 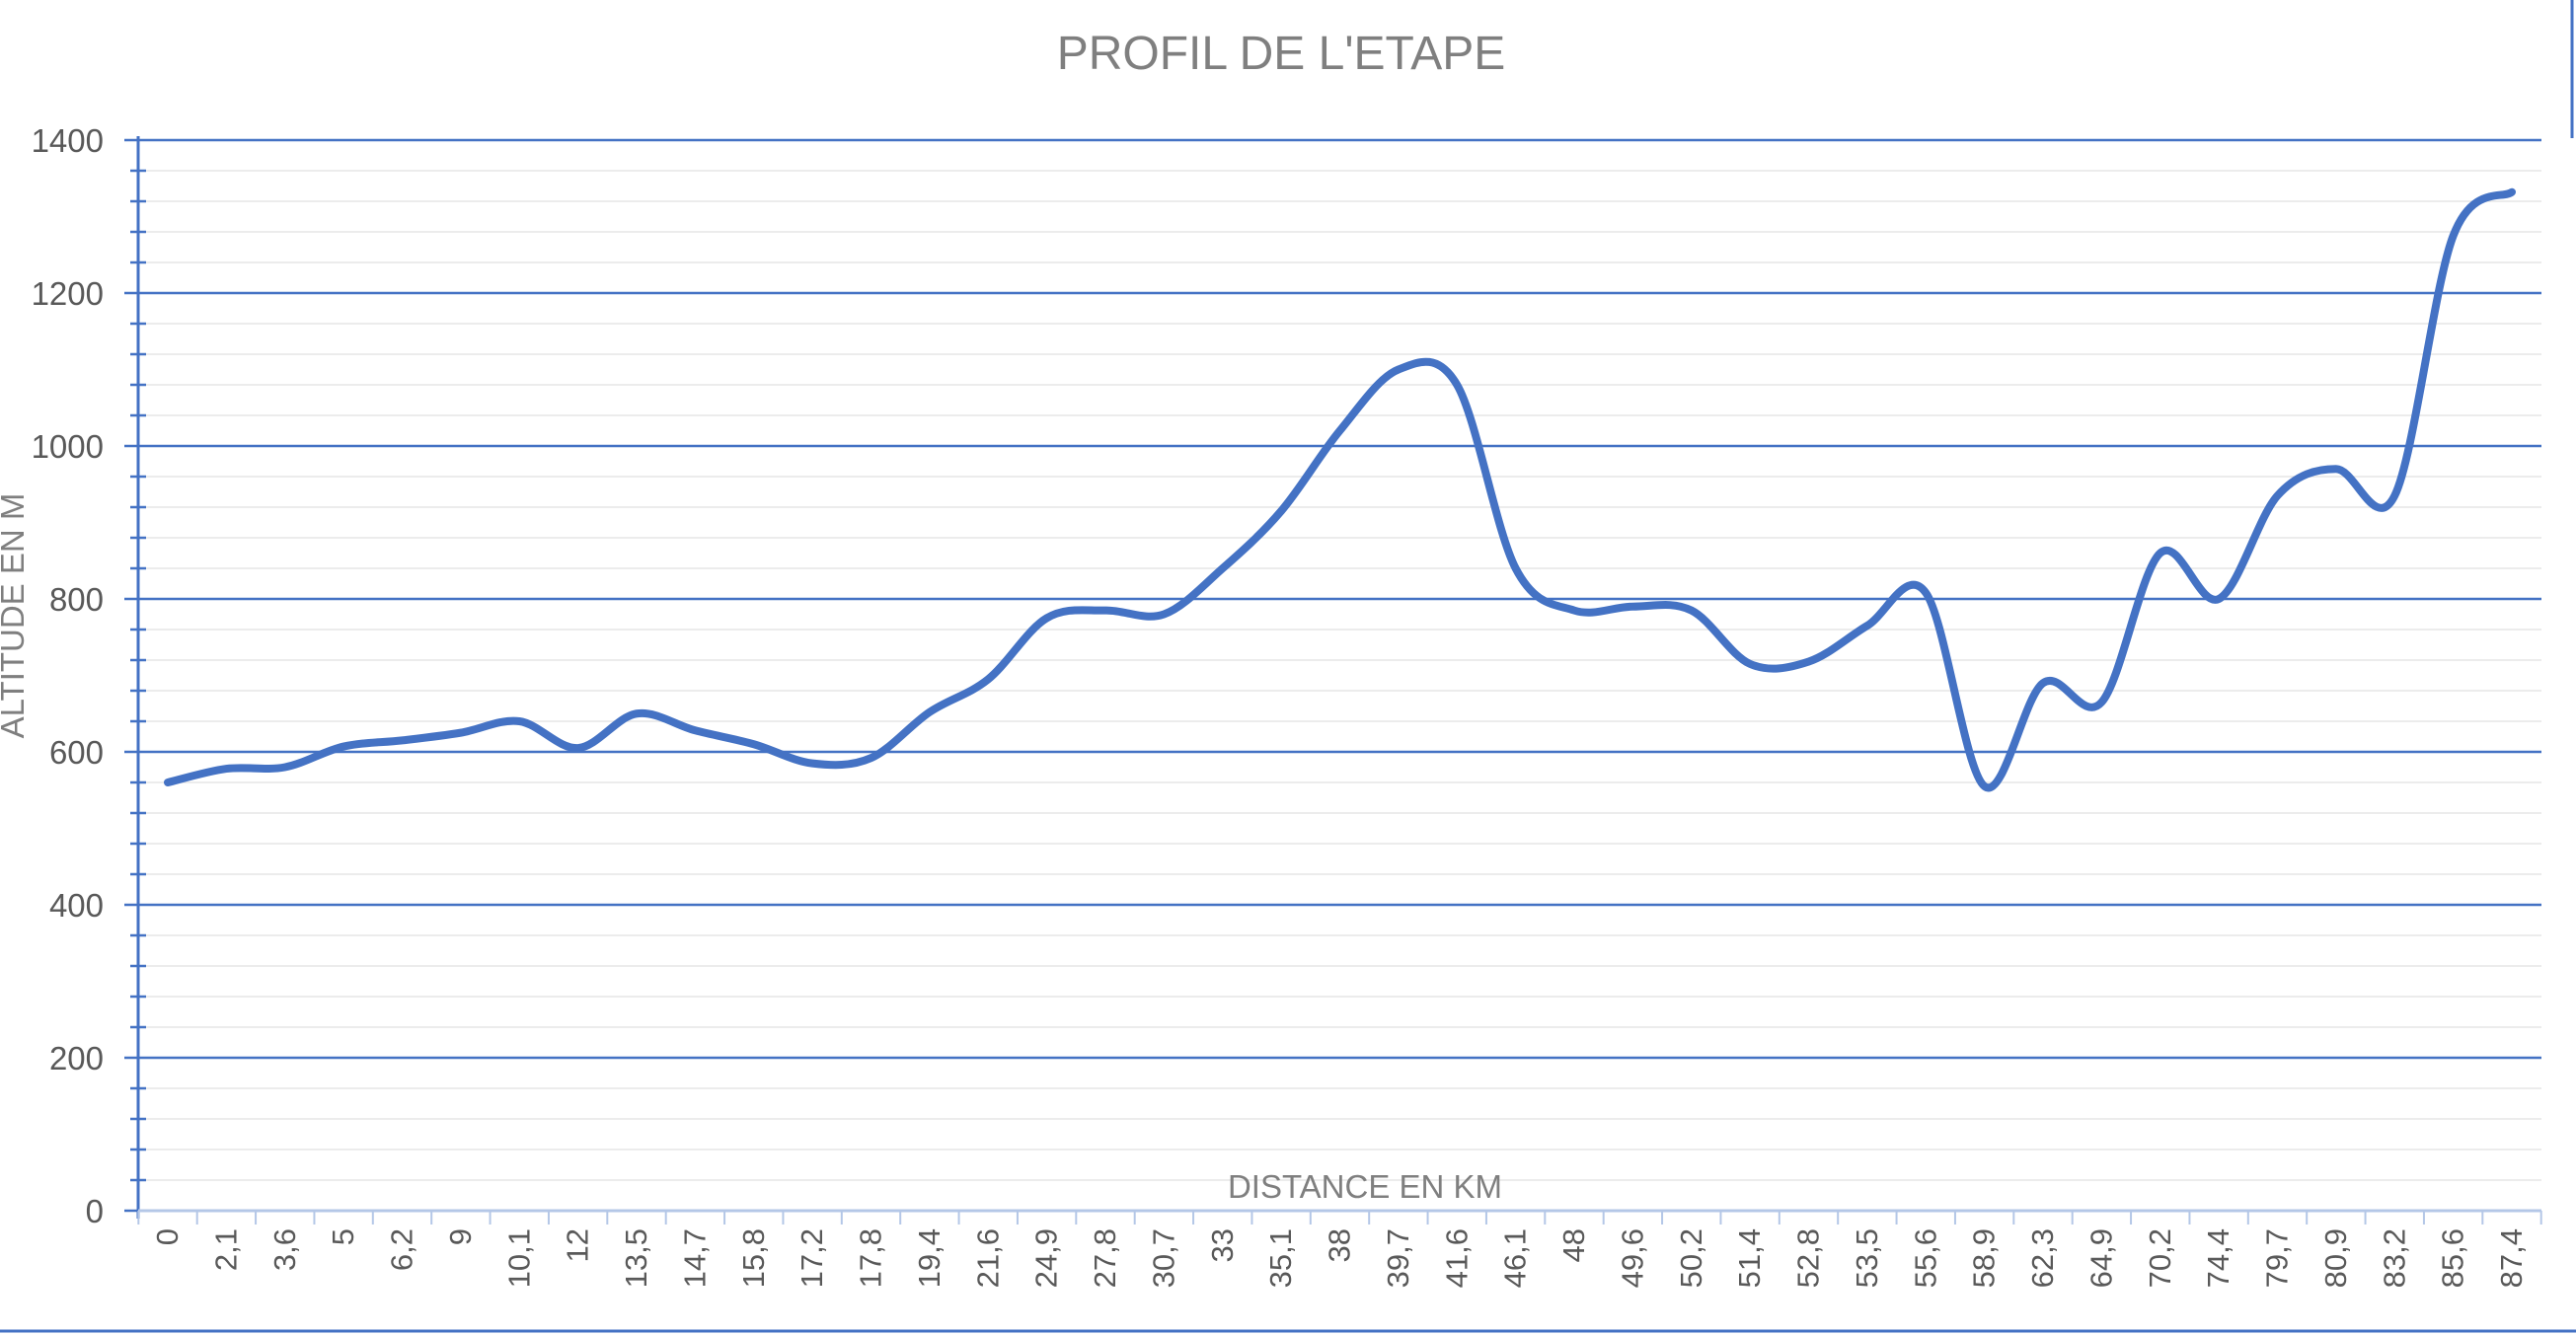 What do you see at coordinates (1809, 1258) in the screenshot?
I see `x-tick-label: 52,8` at bounding box center [1809, 1258].